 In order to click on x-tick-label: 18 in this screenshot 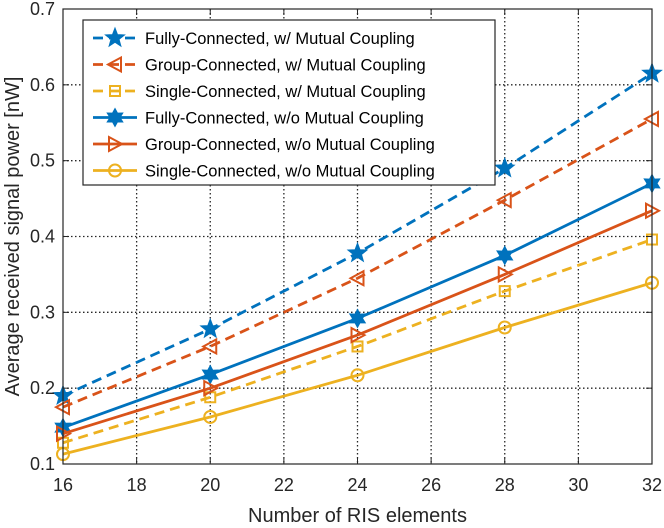, I will do `click(137, 485)`.